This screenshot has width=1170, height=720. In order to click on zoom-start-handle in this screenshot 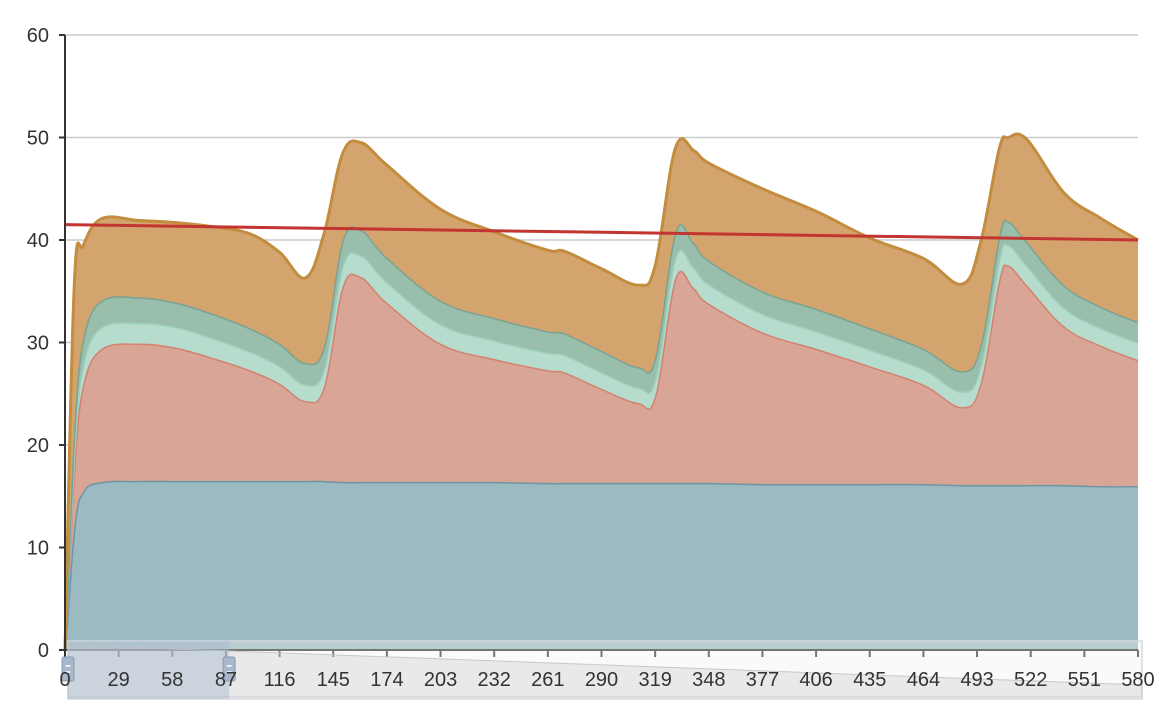, I will do `click(68, 669)`.